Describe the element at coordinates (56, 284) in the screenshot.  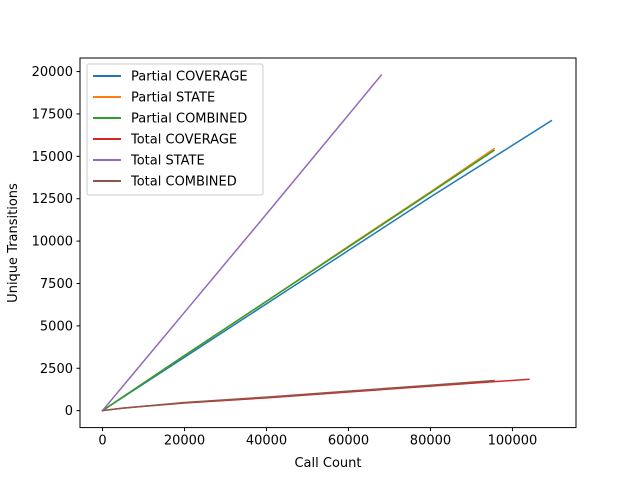
I see `y-tick-label: 7500` at that location.